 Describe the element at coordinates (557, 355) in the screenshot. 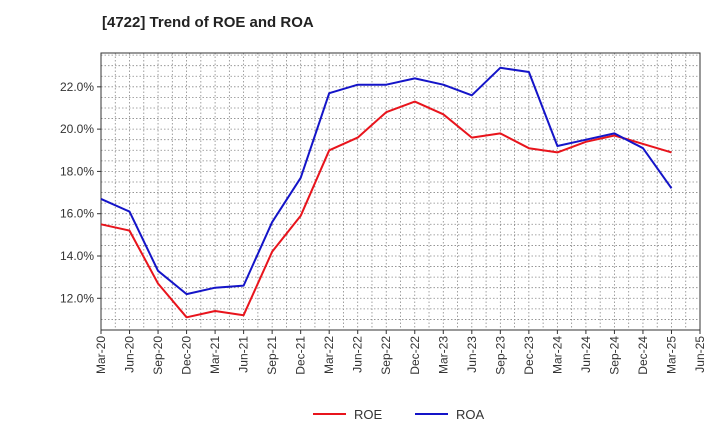

I see `x-tick-label: Mar-24` at that location.